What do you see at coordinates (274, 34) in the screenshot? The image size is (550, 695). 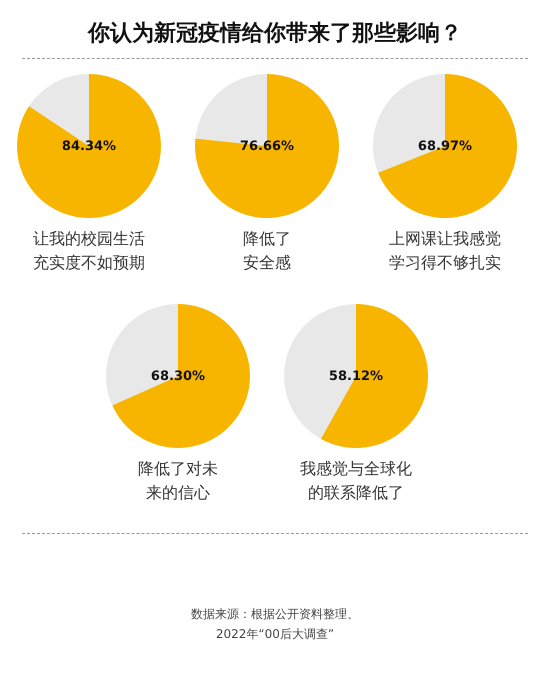 I see `text: 你认为新冠疫情给你带来了那些影响？` at bounding box center [274, 34].